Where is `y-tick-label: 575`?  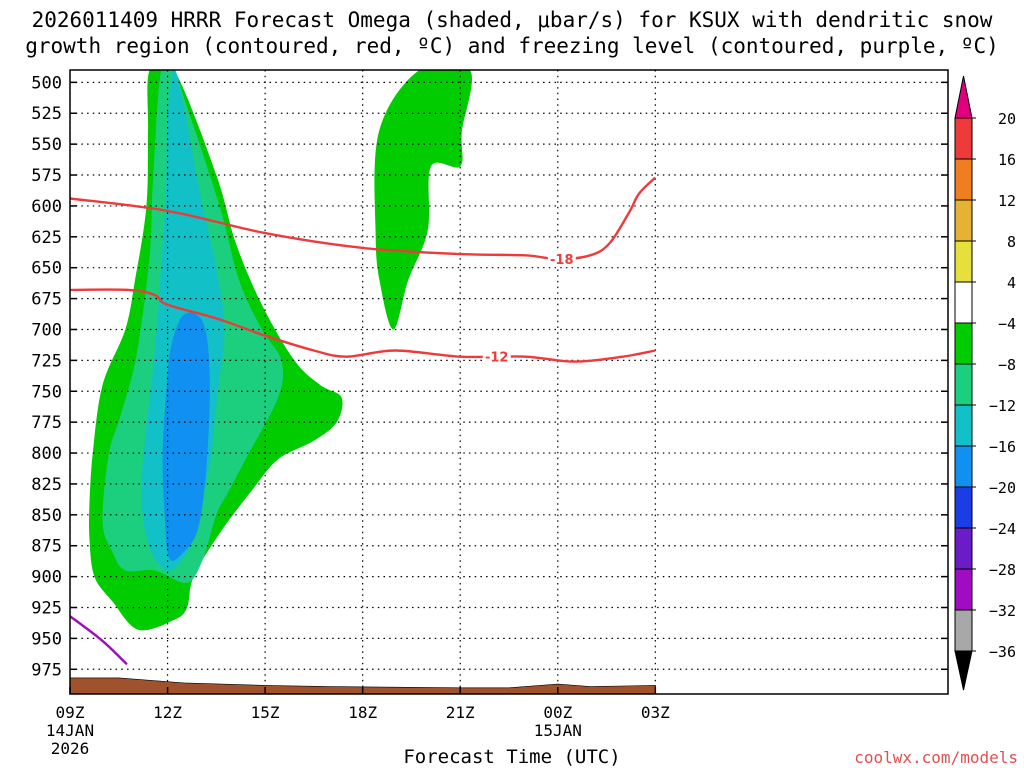
y-tick-label: 575 is located at coordinates (46, 176).